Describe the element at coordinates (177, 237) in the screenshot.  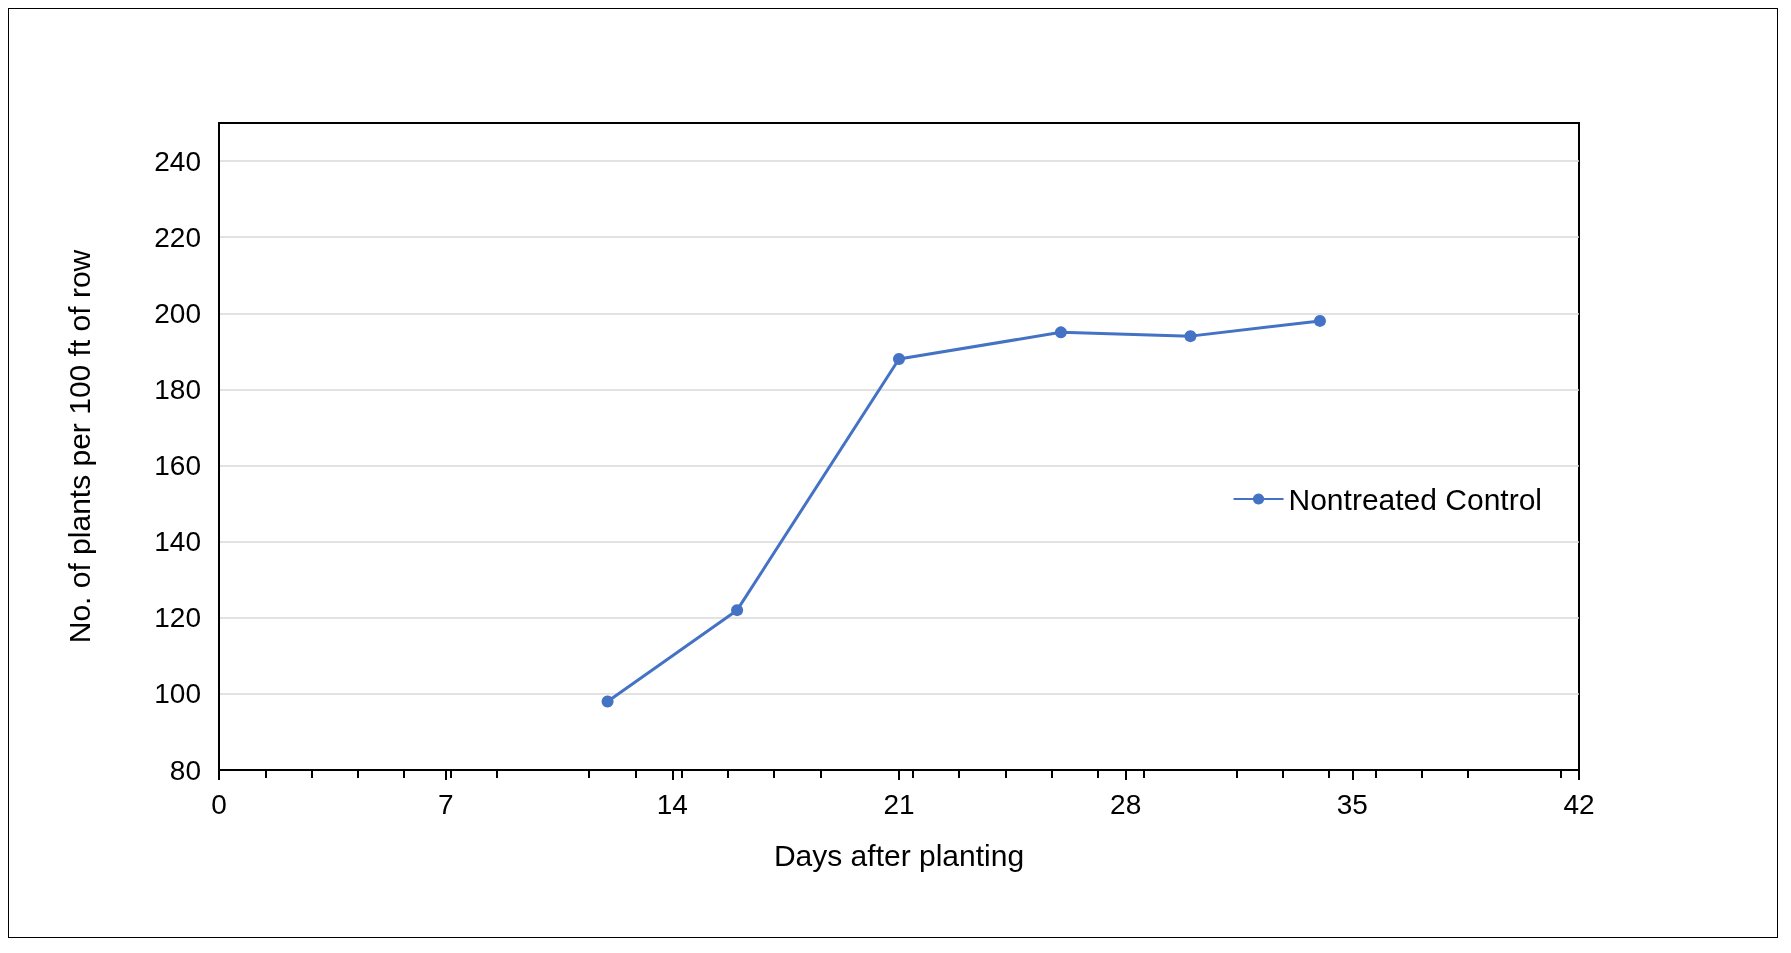
I see `y-tick-label: 220` at that location.